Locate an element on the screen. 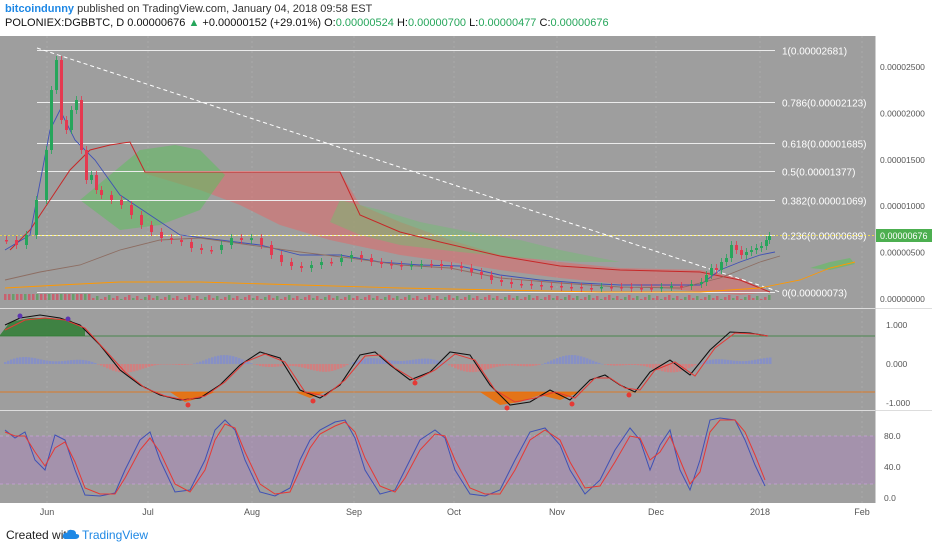 Image resolution: width=932 pixels, height=550 pixels. stoch-axis is located at coordinates (903, 457).